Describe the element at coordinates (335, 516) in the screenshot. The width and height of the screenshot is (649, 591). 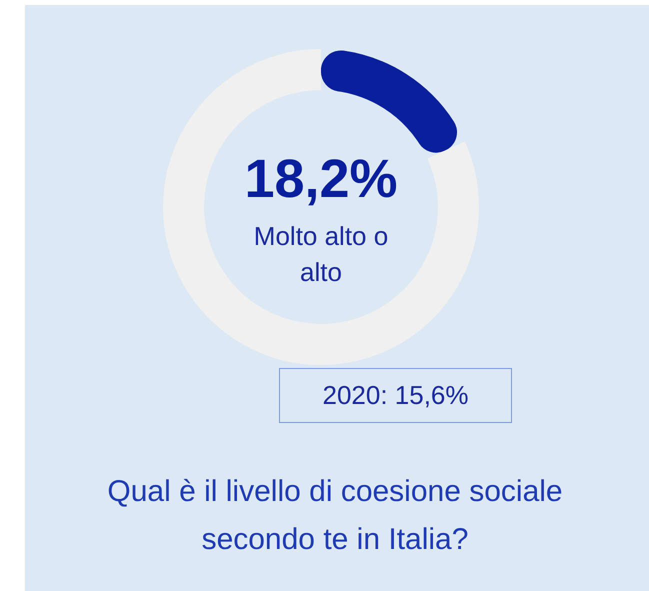
I see `text: Qual è il livello di coesione sociale secondo te in Italia?` at that location.